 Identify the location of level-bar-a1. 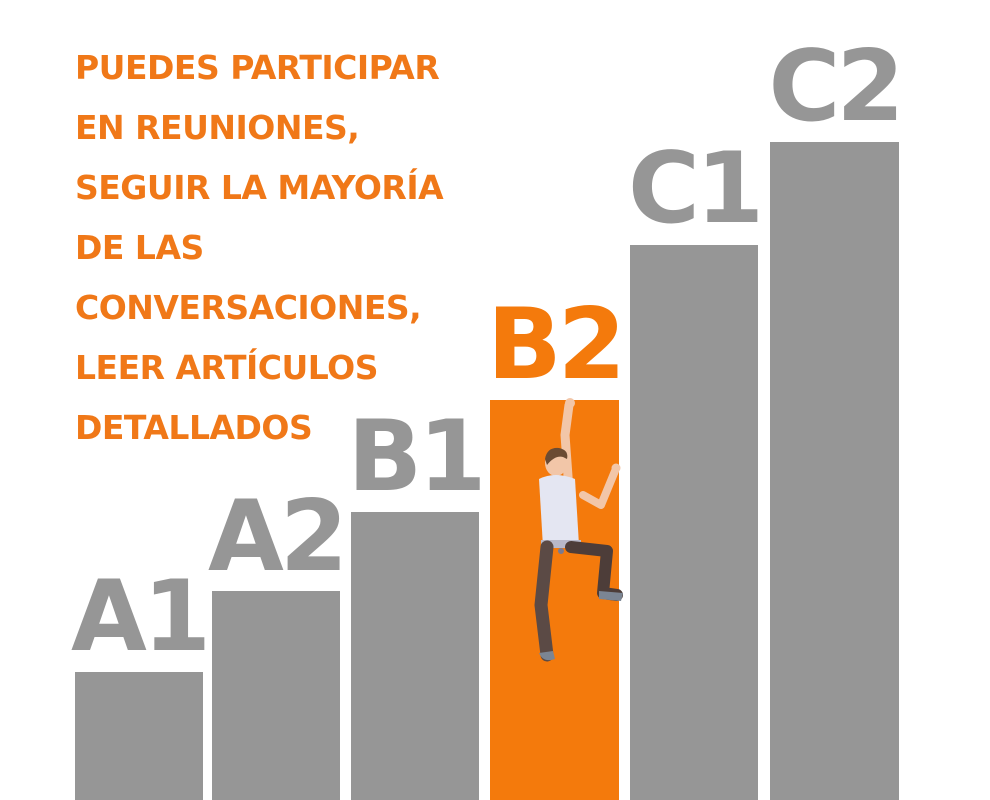
(139, 736).